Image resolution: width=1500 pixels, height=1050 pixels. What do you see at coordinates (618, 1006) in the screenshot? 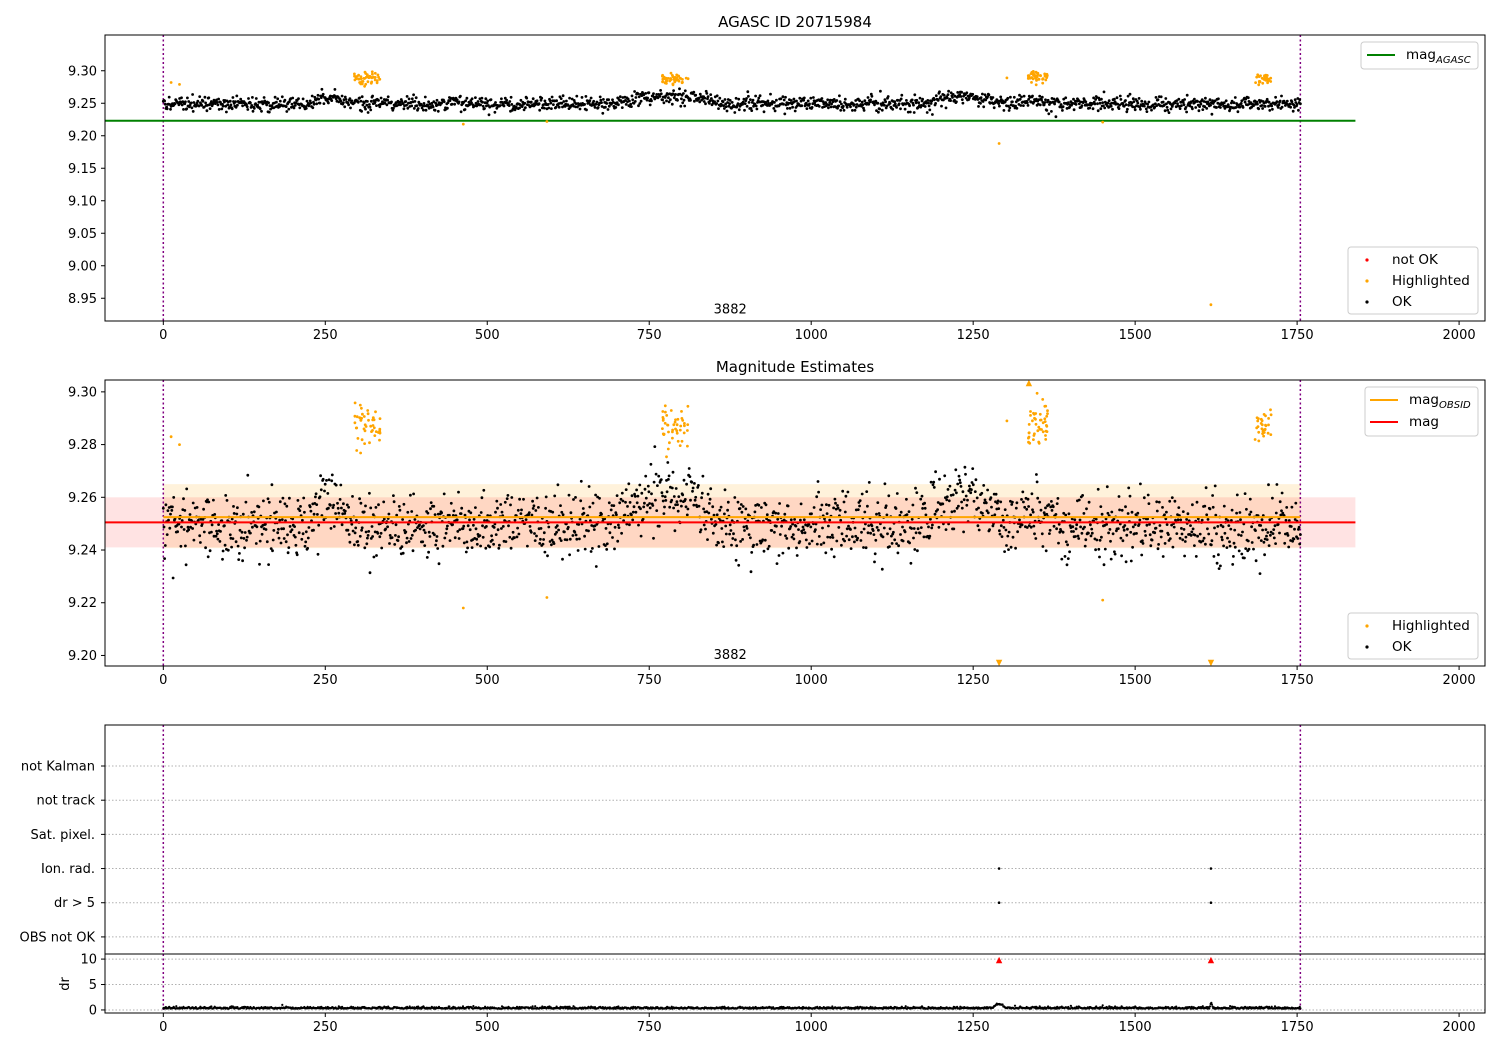
I see `dr-point` at bounding box center [618, 1006].